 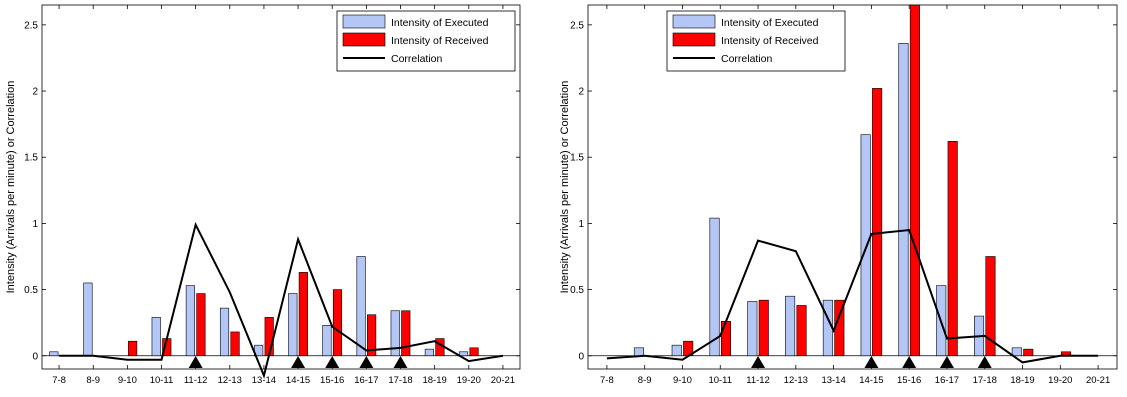 What do you see at coordinates (682, 380) in the screenshot?
I see `x-tick-label: 9-10` at bounding box center [682, 380].